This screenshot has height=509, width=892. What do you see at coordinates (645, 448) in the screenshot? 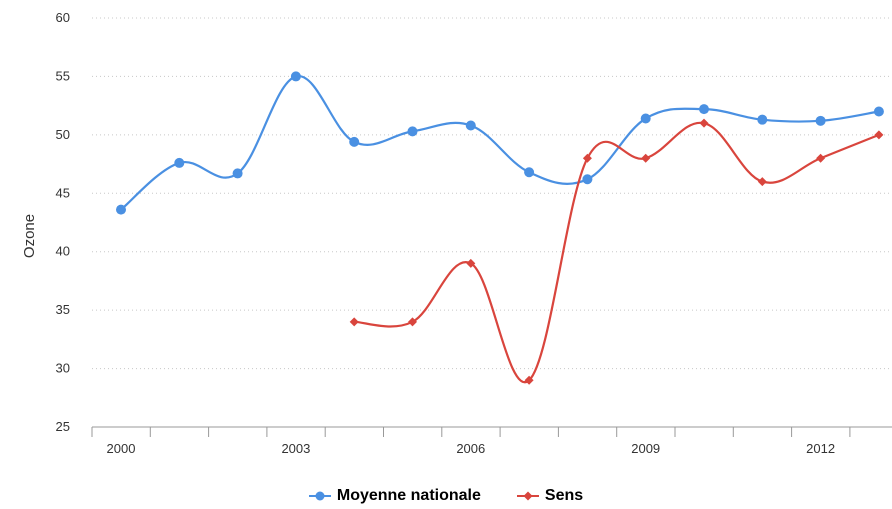
I see `x-tick-label: 2009` at bounding box center [645, 448].